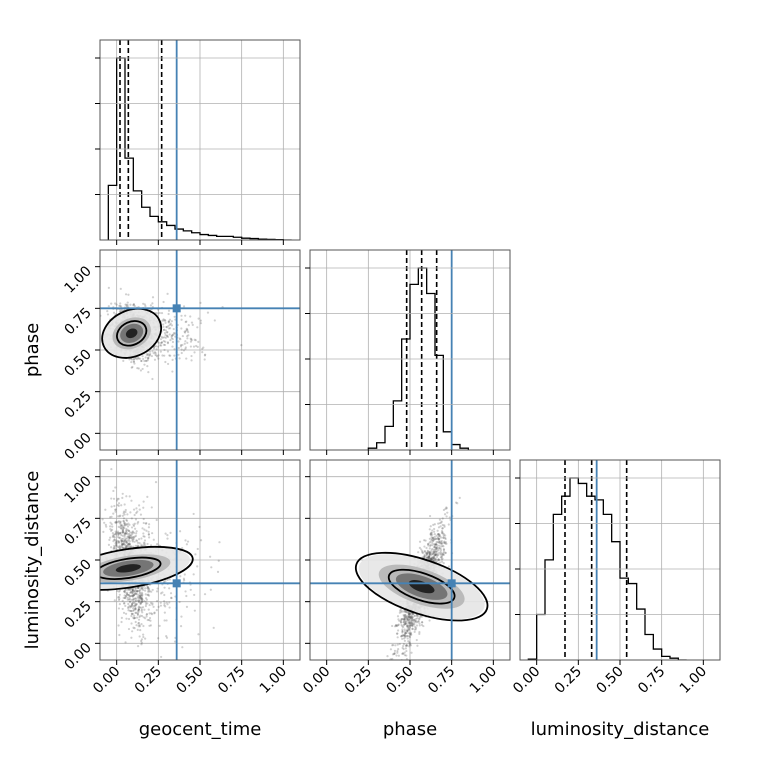  What do you see at coordinates (408, 352) in the screenshot?
I see `panel-phase-phase` at bounding box center [408, 352].